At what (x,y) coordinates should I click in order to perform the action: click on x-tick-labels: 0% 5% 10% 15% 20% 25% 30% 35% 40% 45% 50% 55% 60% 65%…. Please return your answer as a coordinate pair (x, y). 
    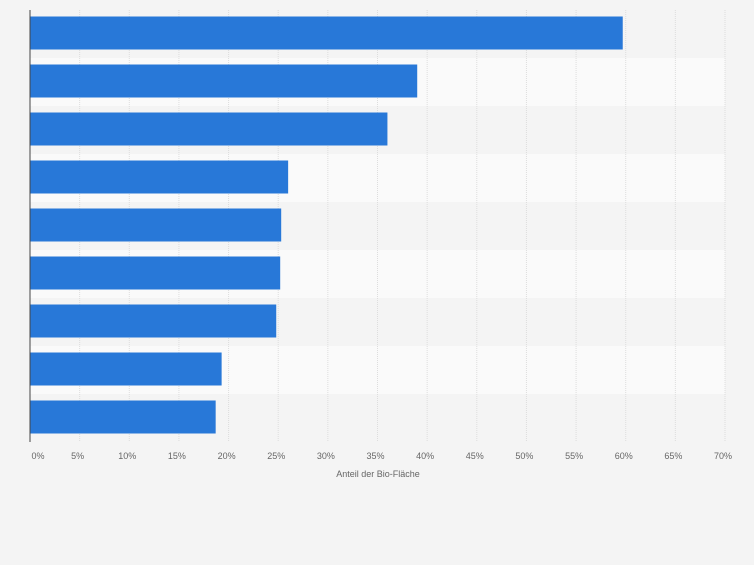
    Looking at the image, I should click on (381, 456).